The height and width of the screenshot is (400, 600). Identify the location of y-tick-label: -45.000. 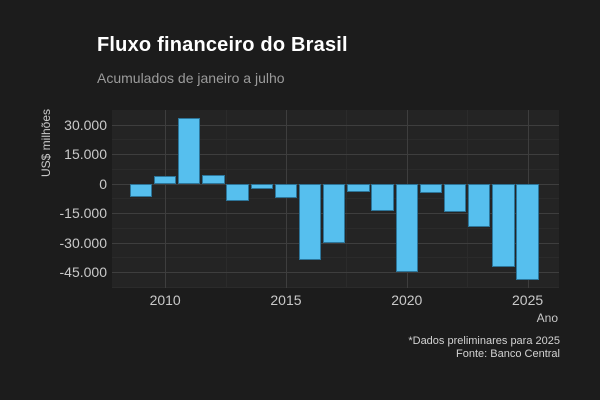
(83, 272).